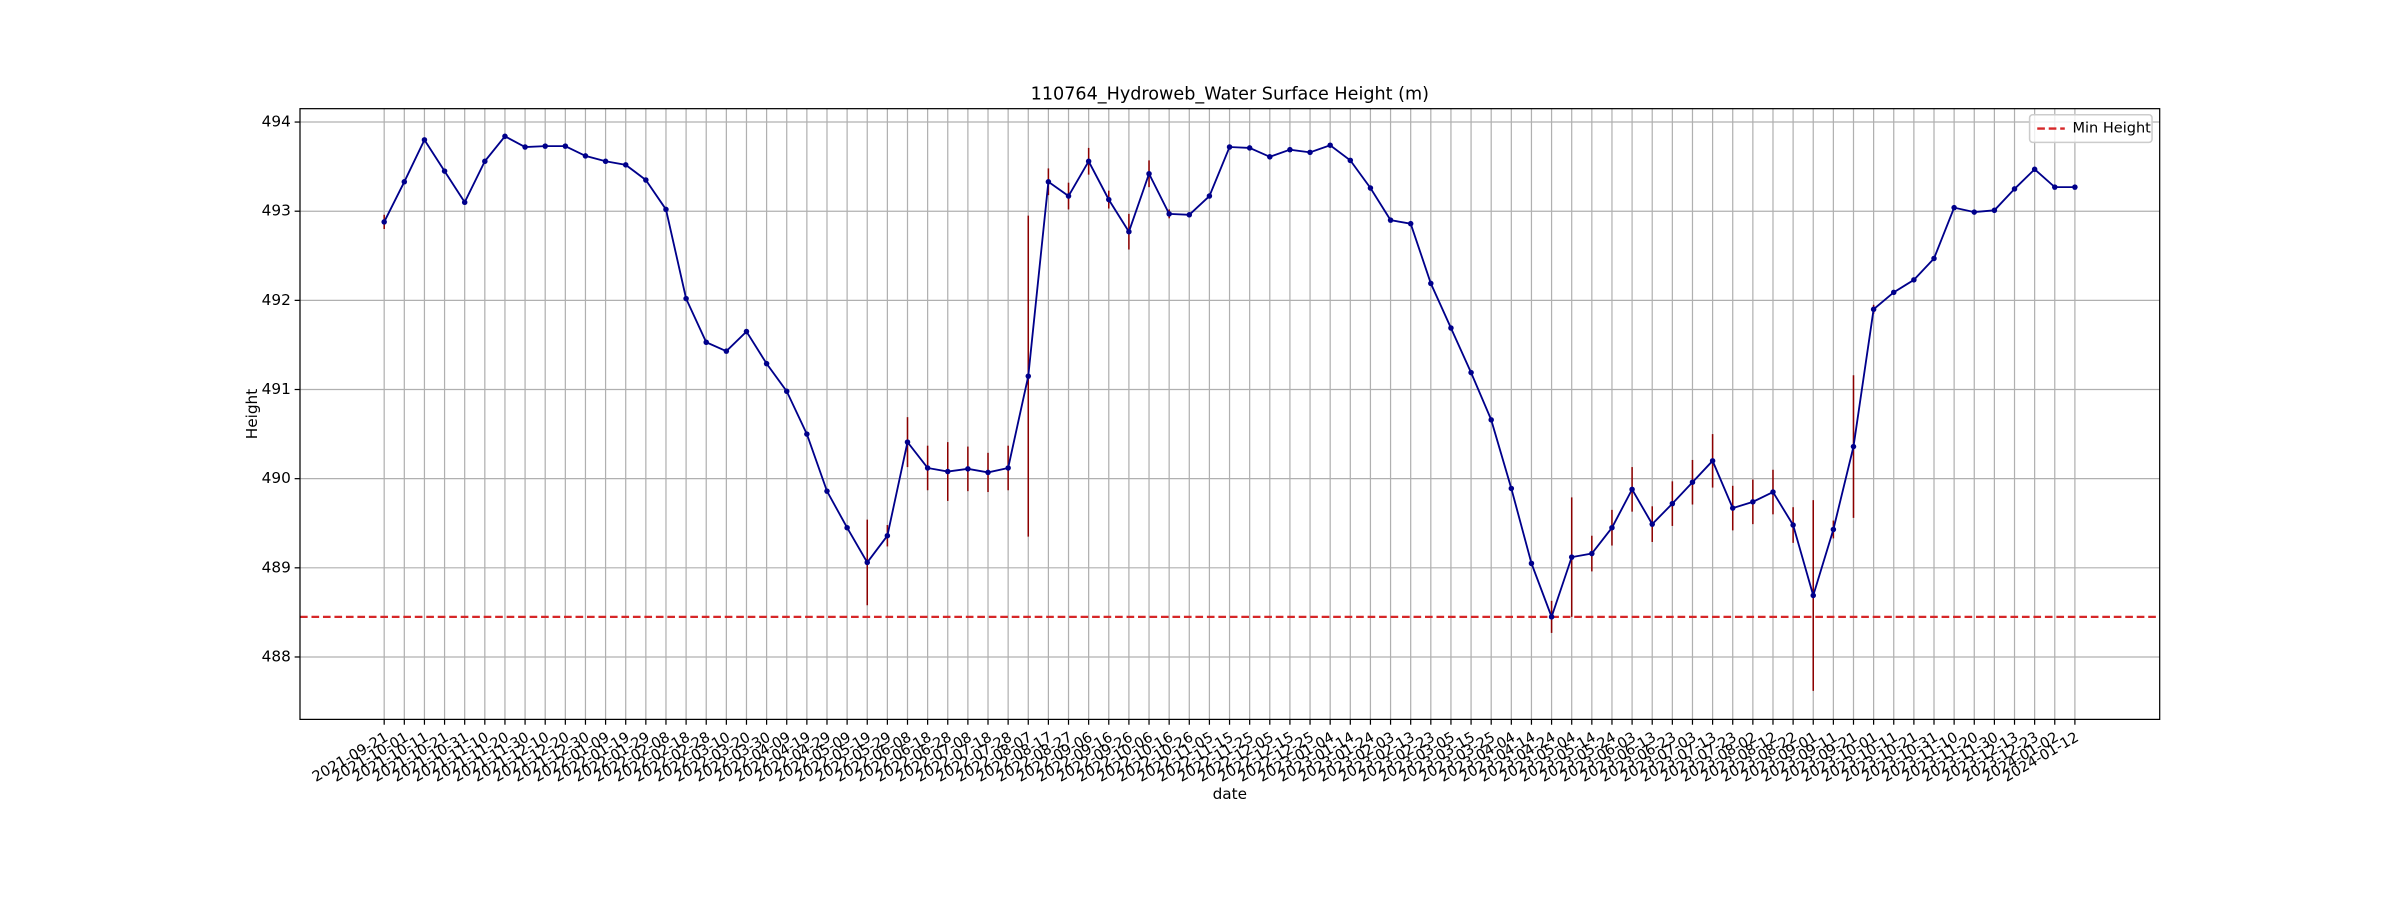 Image resolution: width=2400 pixels, height=900 pixels. What do you see at coordinates (276, 656) in the screenshot?
I see `y-tick-label: 488` at bounding box center [276, 656].